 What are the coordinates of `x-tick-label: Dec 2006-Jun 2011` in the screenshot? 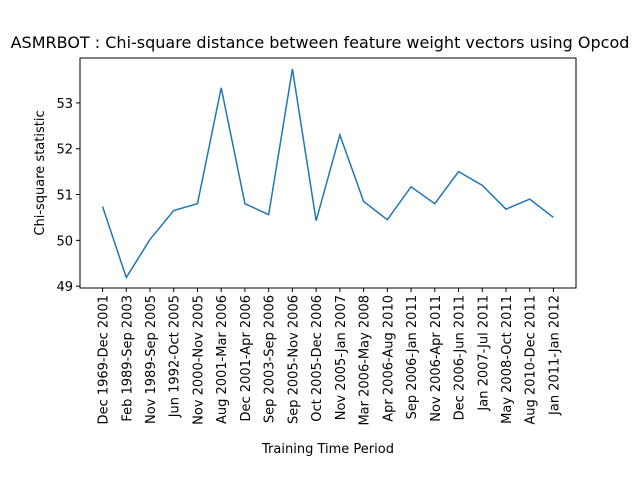 It's located at (460, 357).